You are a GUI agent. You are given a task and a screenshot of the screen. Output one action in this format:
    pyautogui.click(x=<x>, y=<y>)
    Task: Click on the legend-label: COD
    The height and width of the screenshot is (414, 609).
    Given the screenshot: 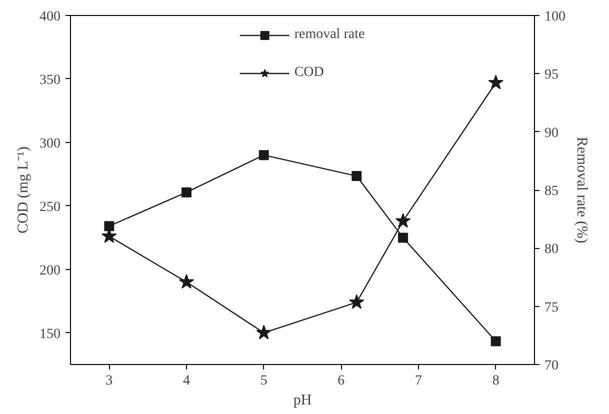 What is the action you would take?
    pyautogui.click(x=309, y=73)
    